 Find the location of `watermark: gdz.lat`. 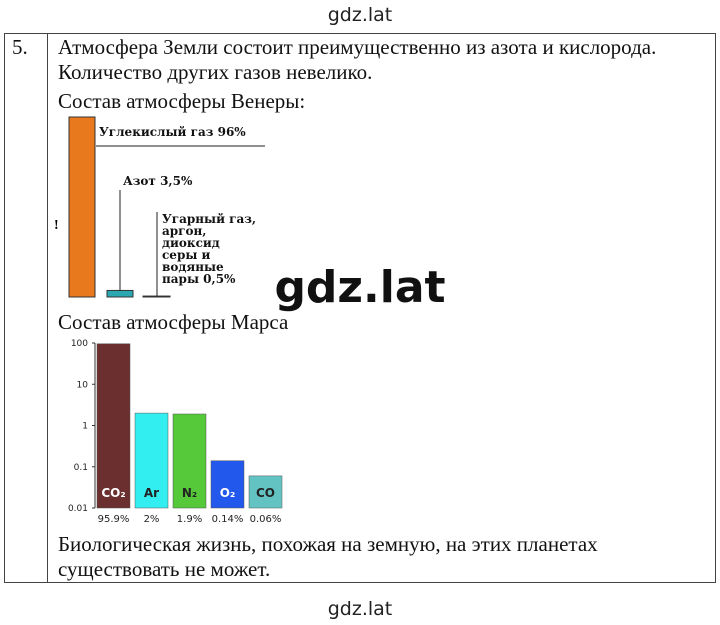

watermark: gdz.lat is located at coordinates (360, 287).